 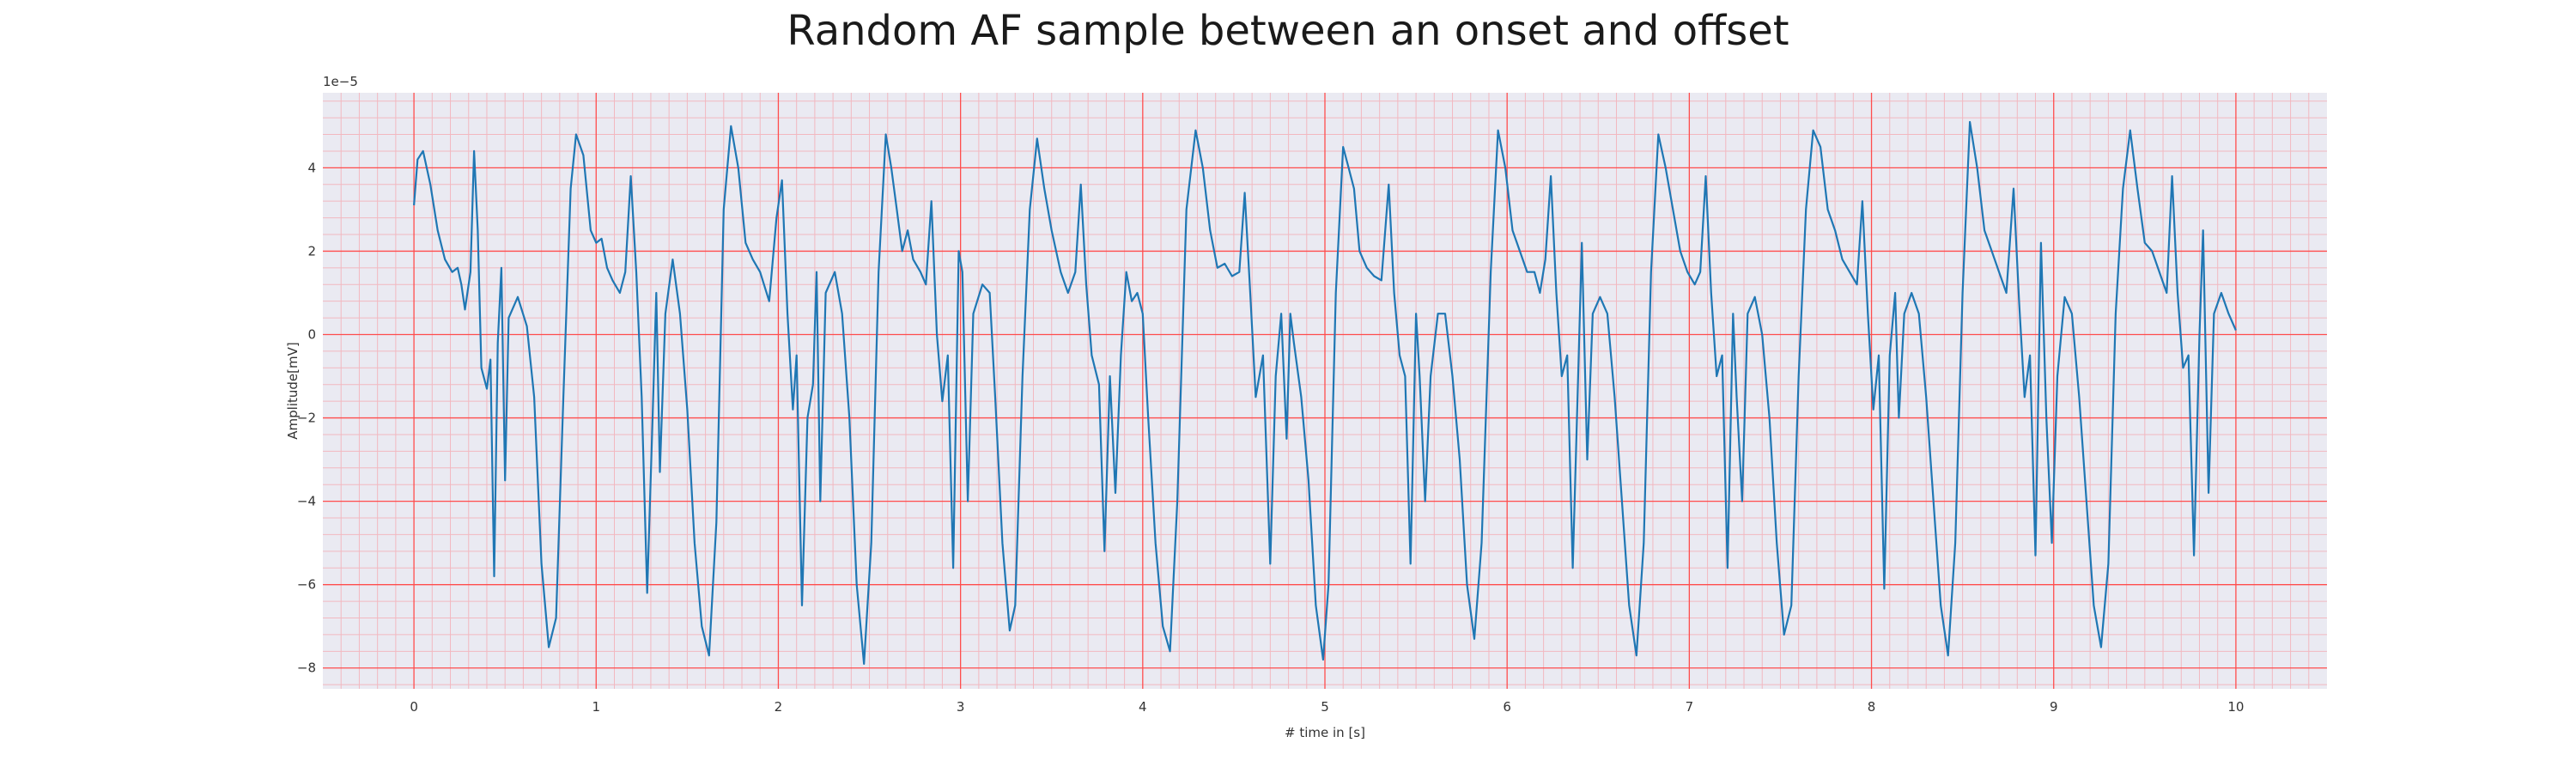 What do you see at coordinates (312, 251) in the screenshot?
I see `y-tick-label: 2` at bounding box center [312, 251].